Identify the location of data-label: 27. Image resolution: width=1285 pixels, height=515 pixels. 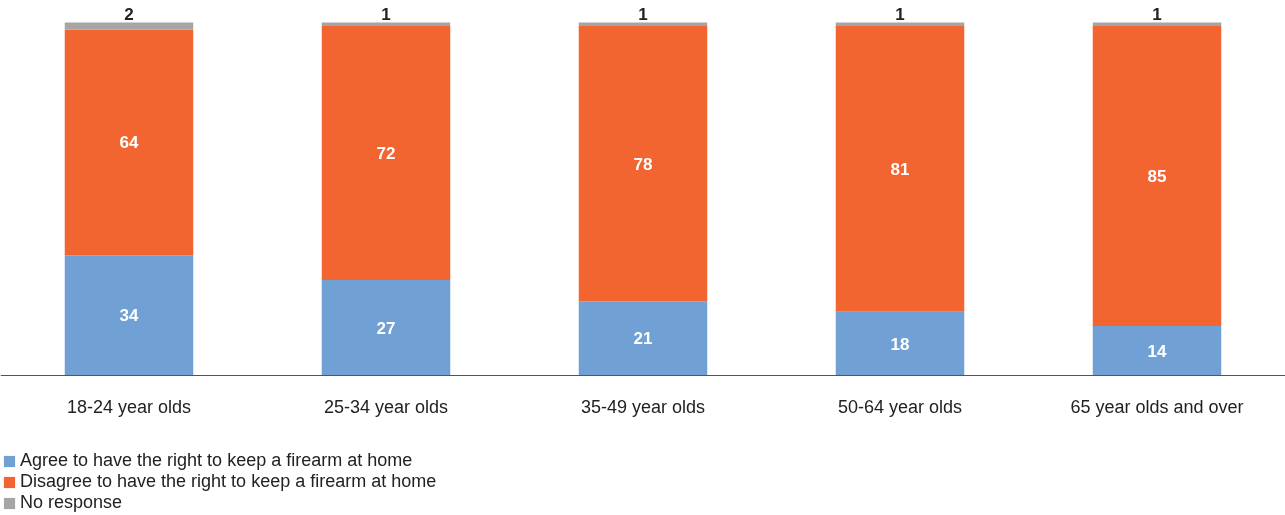
(386, 328).